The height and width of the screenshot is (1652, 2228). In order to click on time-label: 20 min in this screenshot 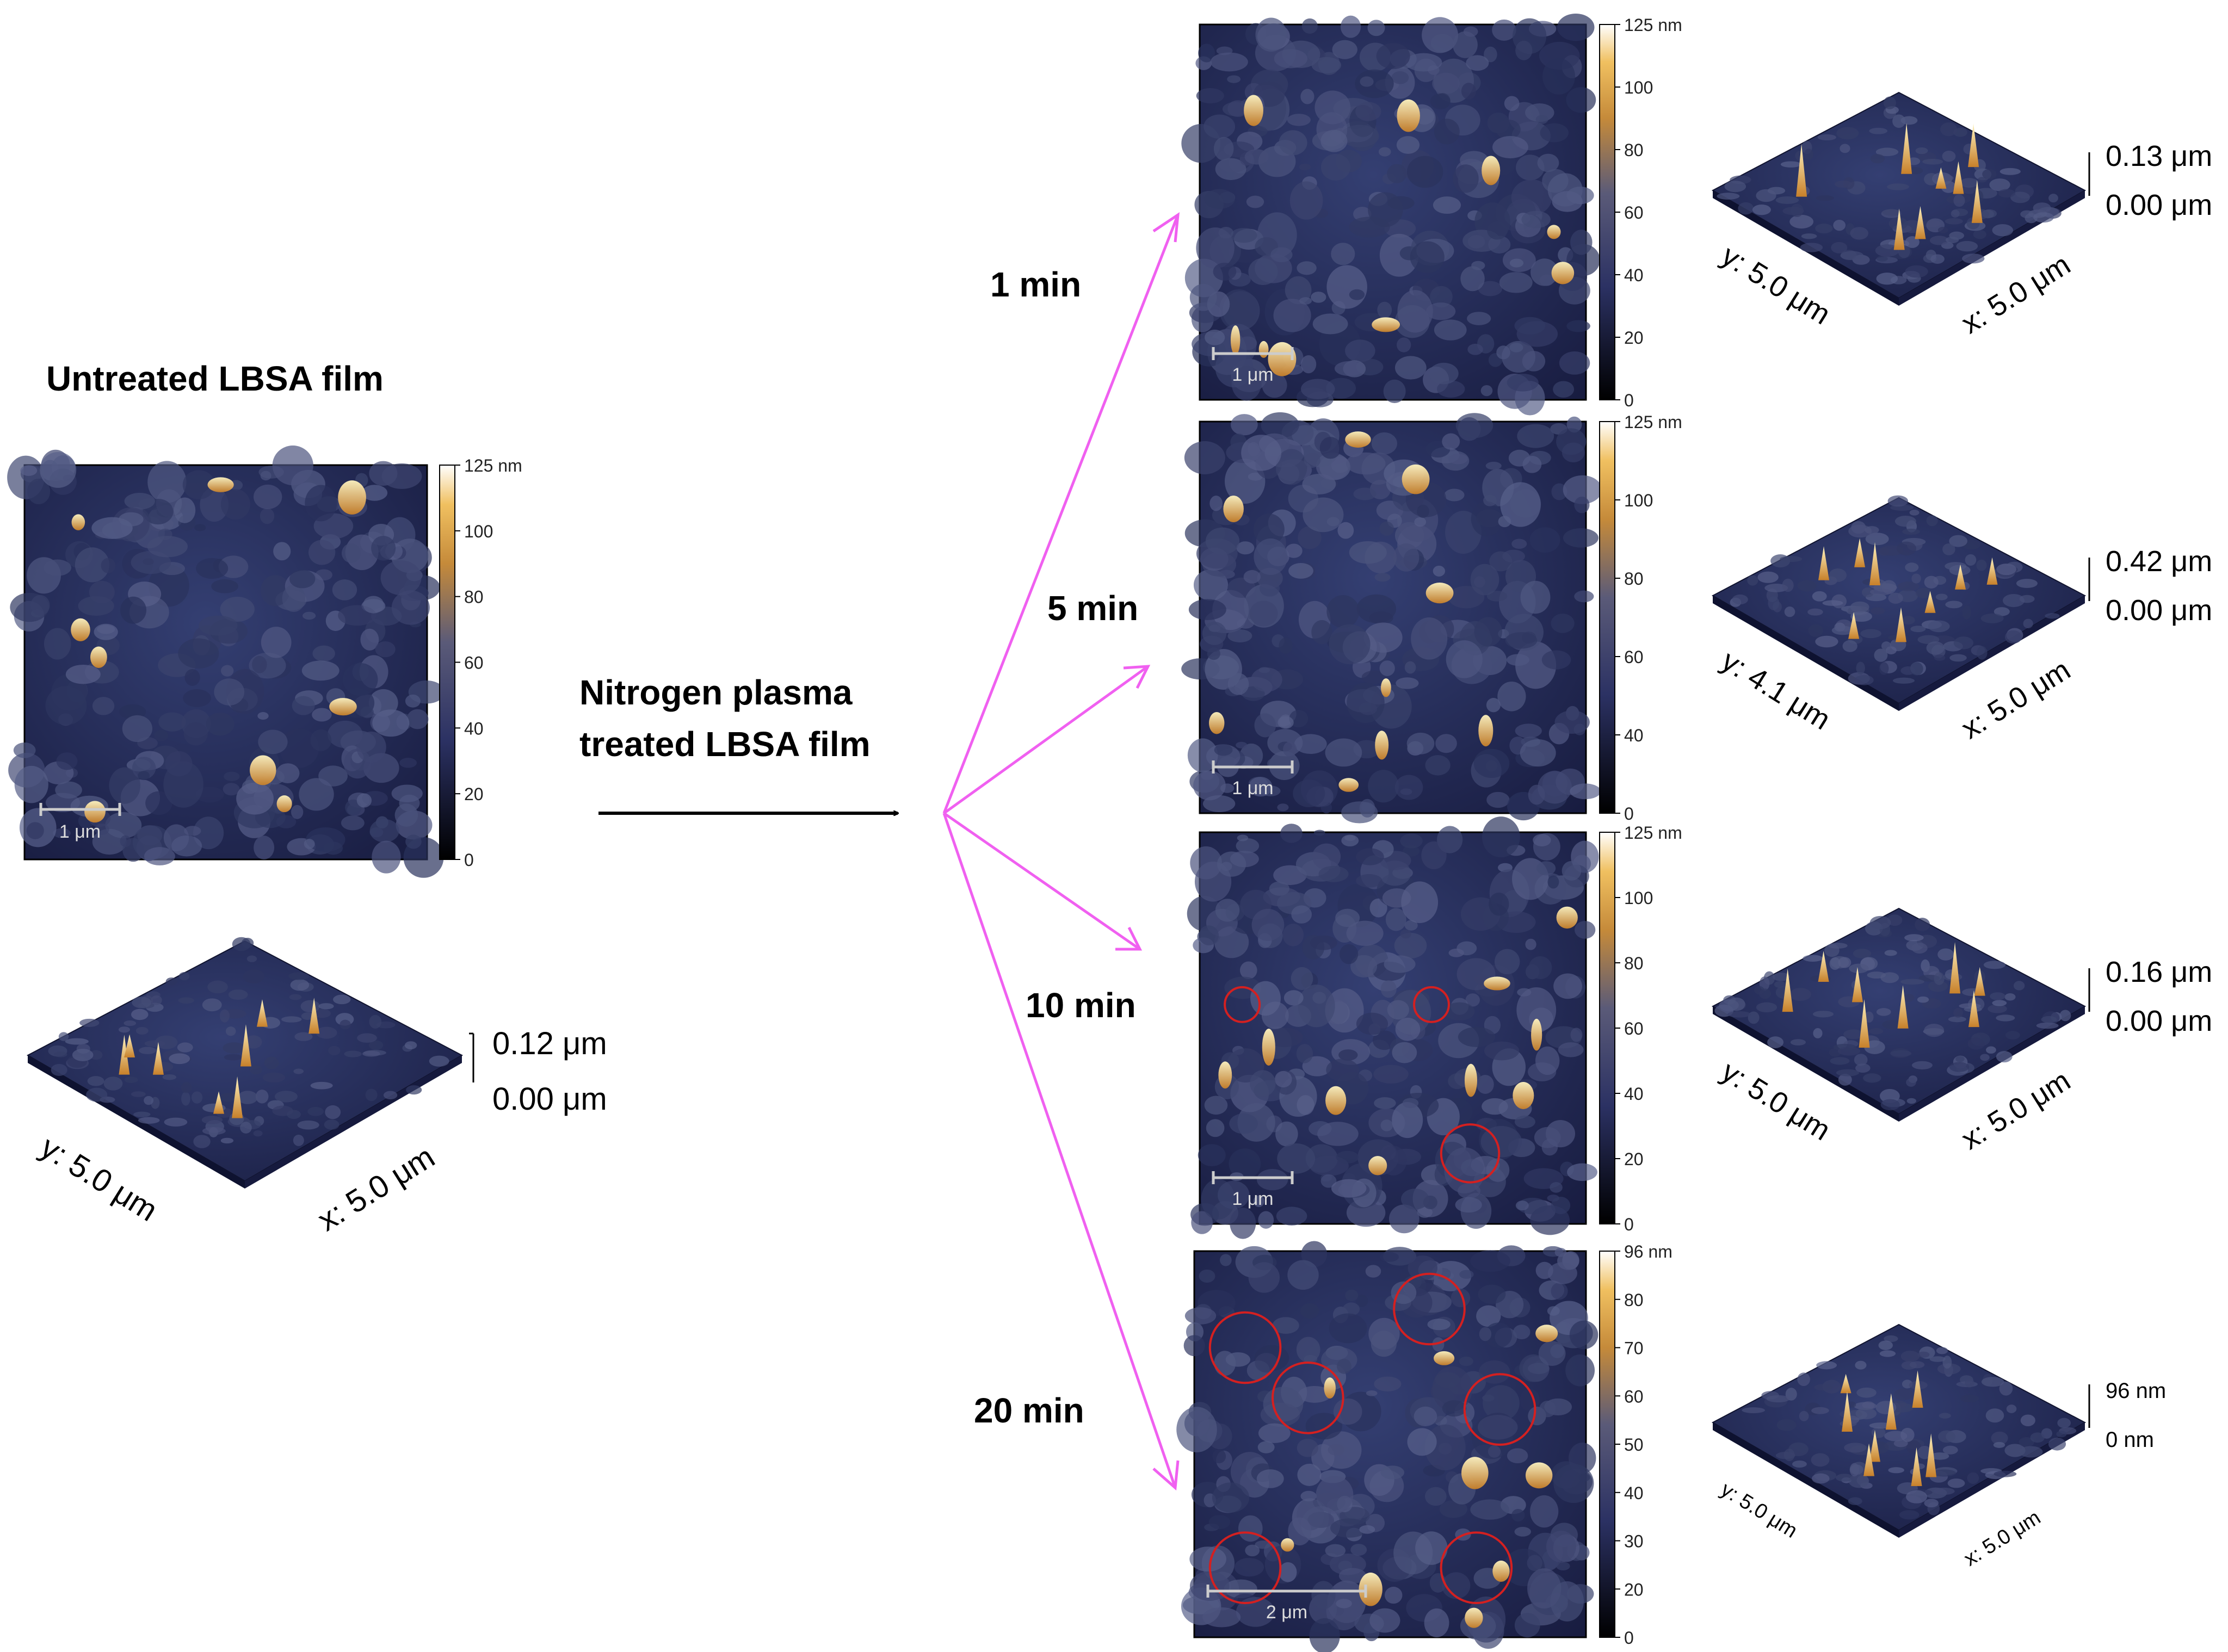, I will do `click(1029, 1411)`.